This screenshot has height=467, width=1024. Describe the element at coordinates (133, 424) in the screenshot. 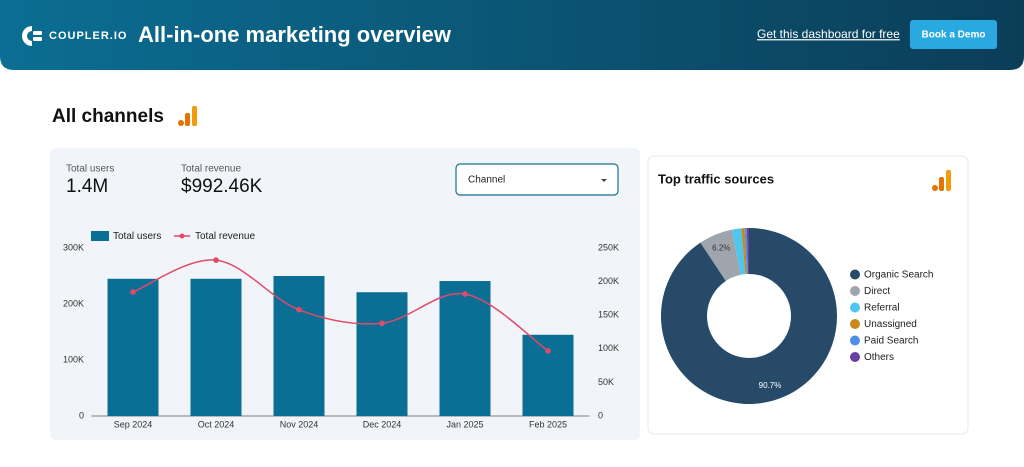

I see `x-tick-label: Sep 2024` at that location.